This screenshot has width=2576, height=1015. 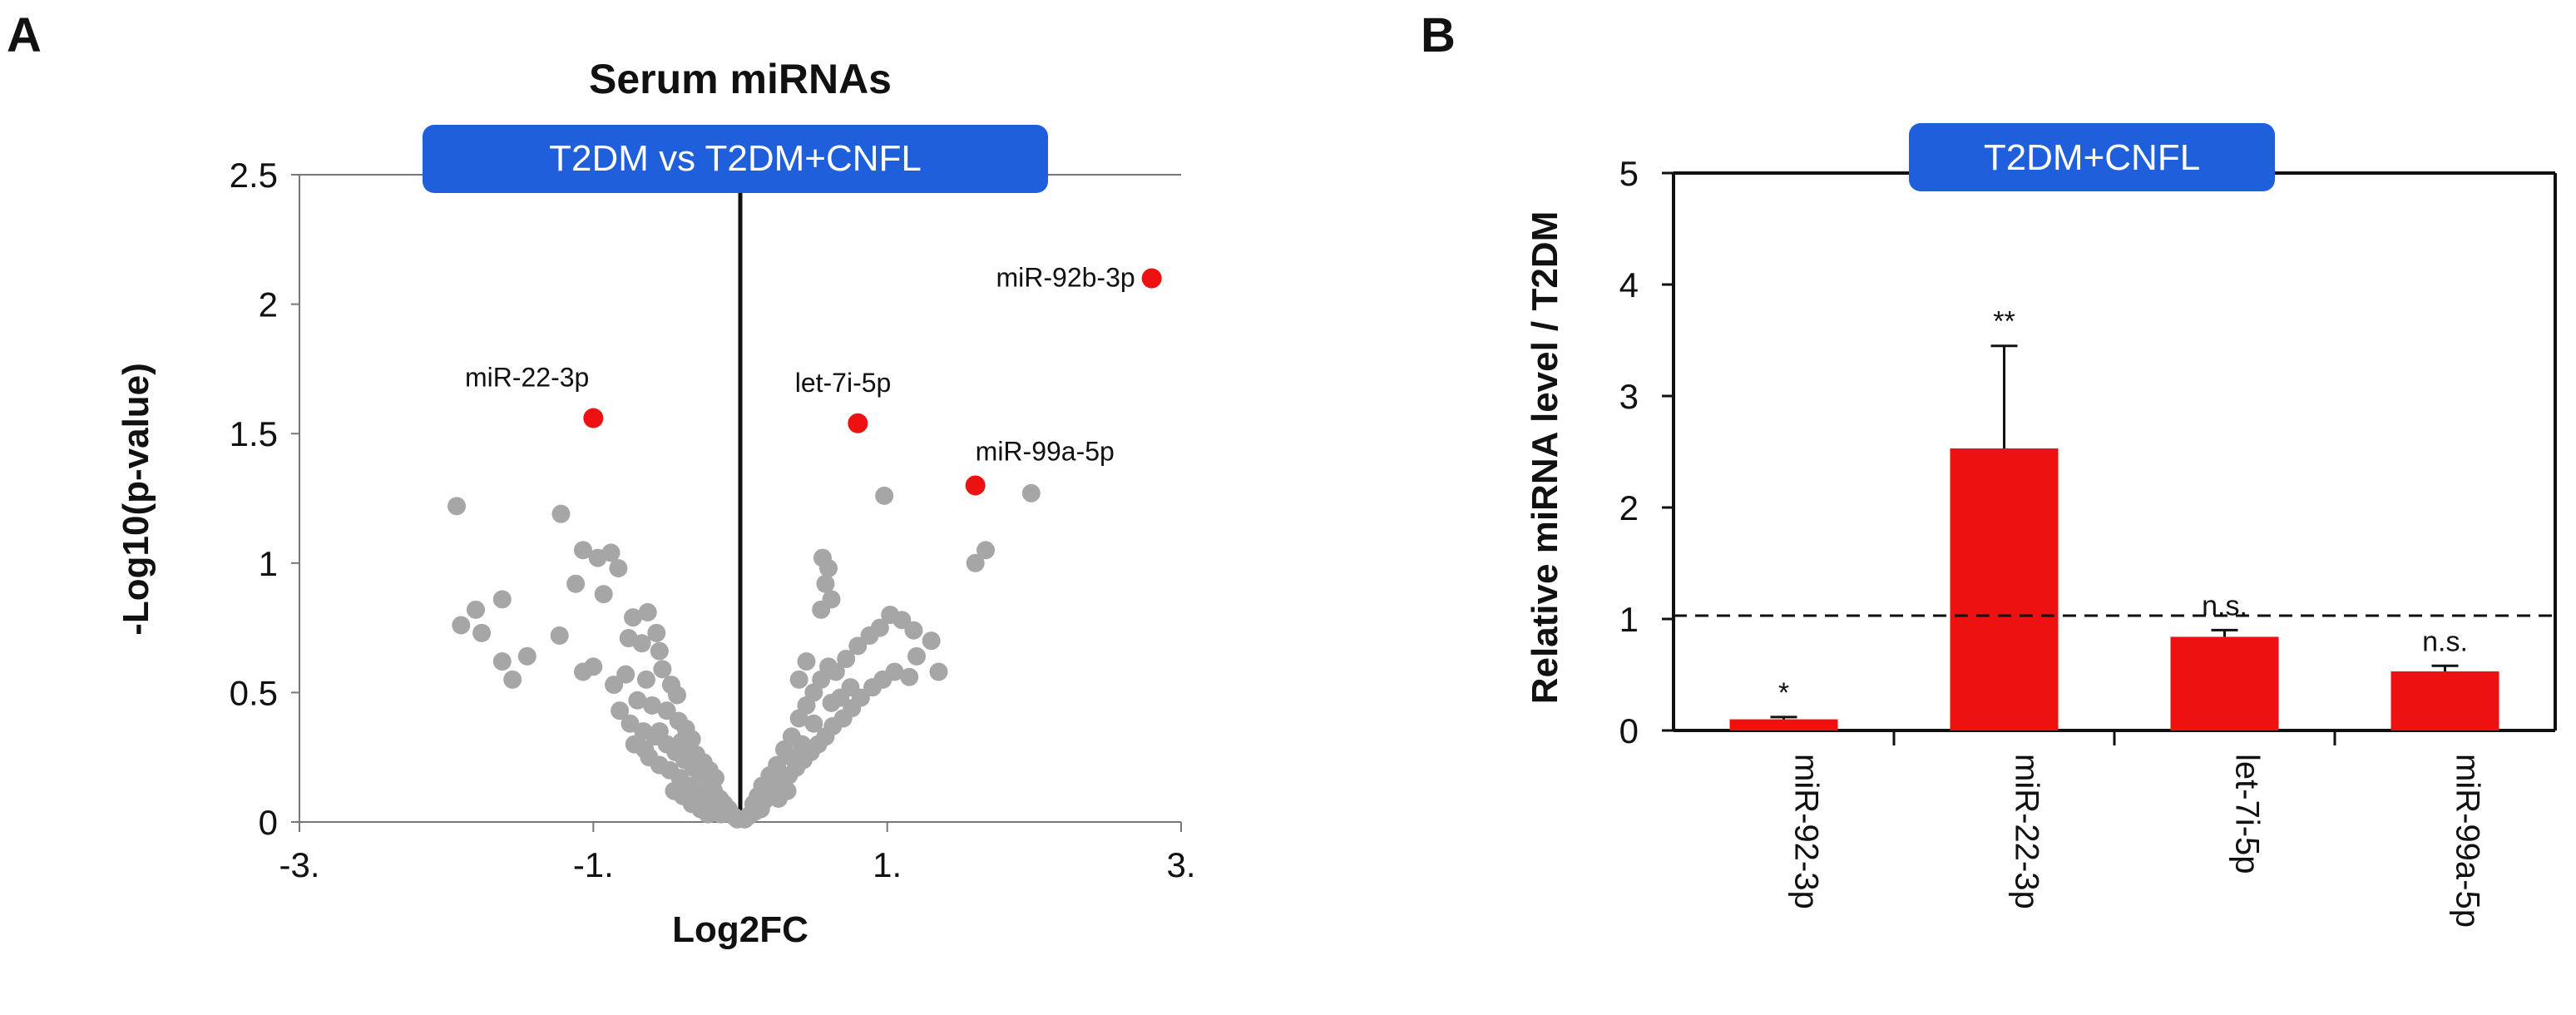 What do you see at coordinates (254, 175) in the screenshot?
I see `volcano-y-tick-label: 2.5` at bounding box center [254, 175].